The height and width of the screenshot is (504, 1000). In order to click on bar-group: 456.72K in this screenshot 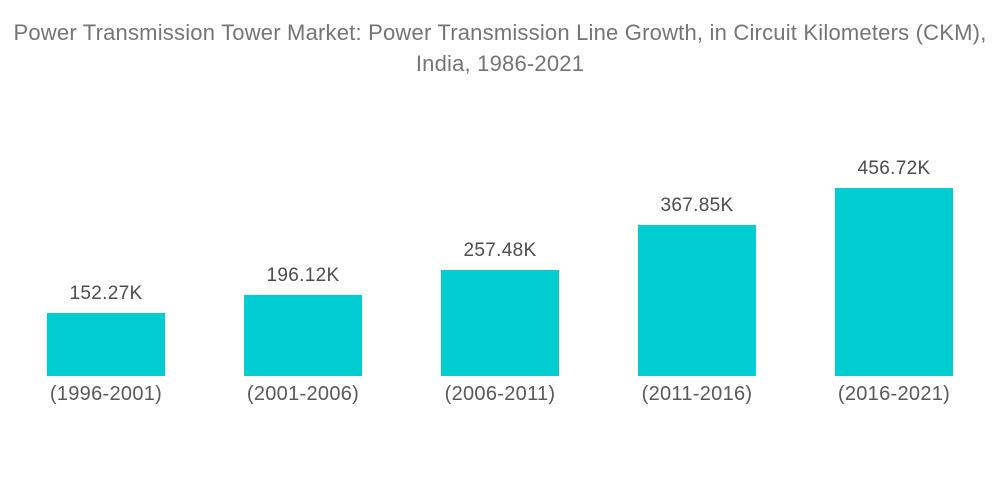, I will do `click(894, 246)`.